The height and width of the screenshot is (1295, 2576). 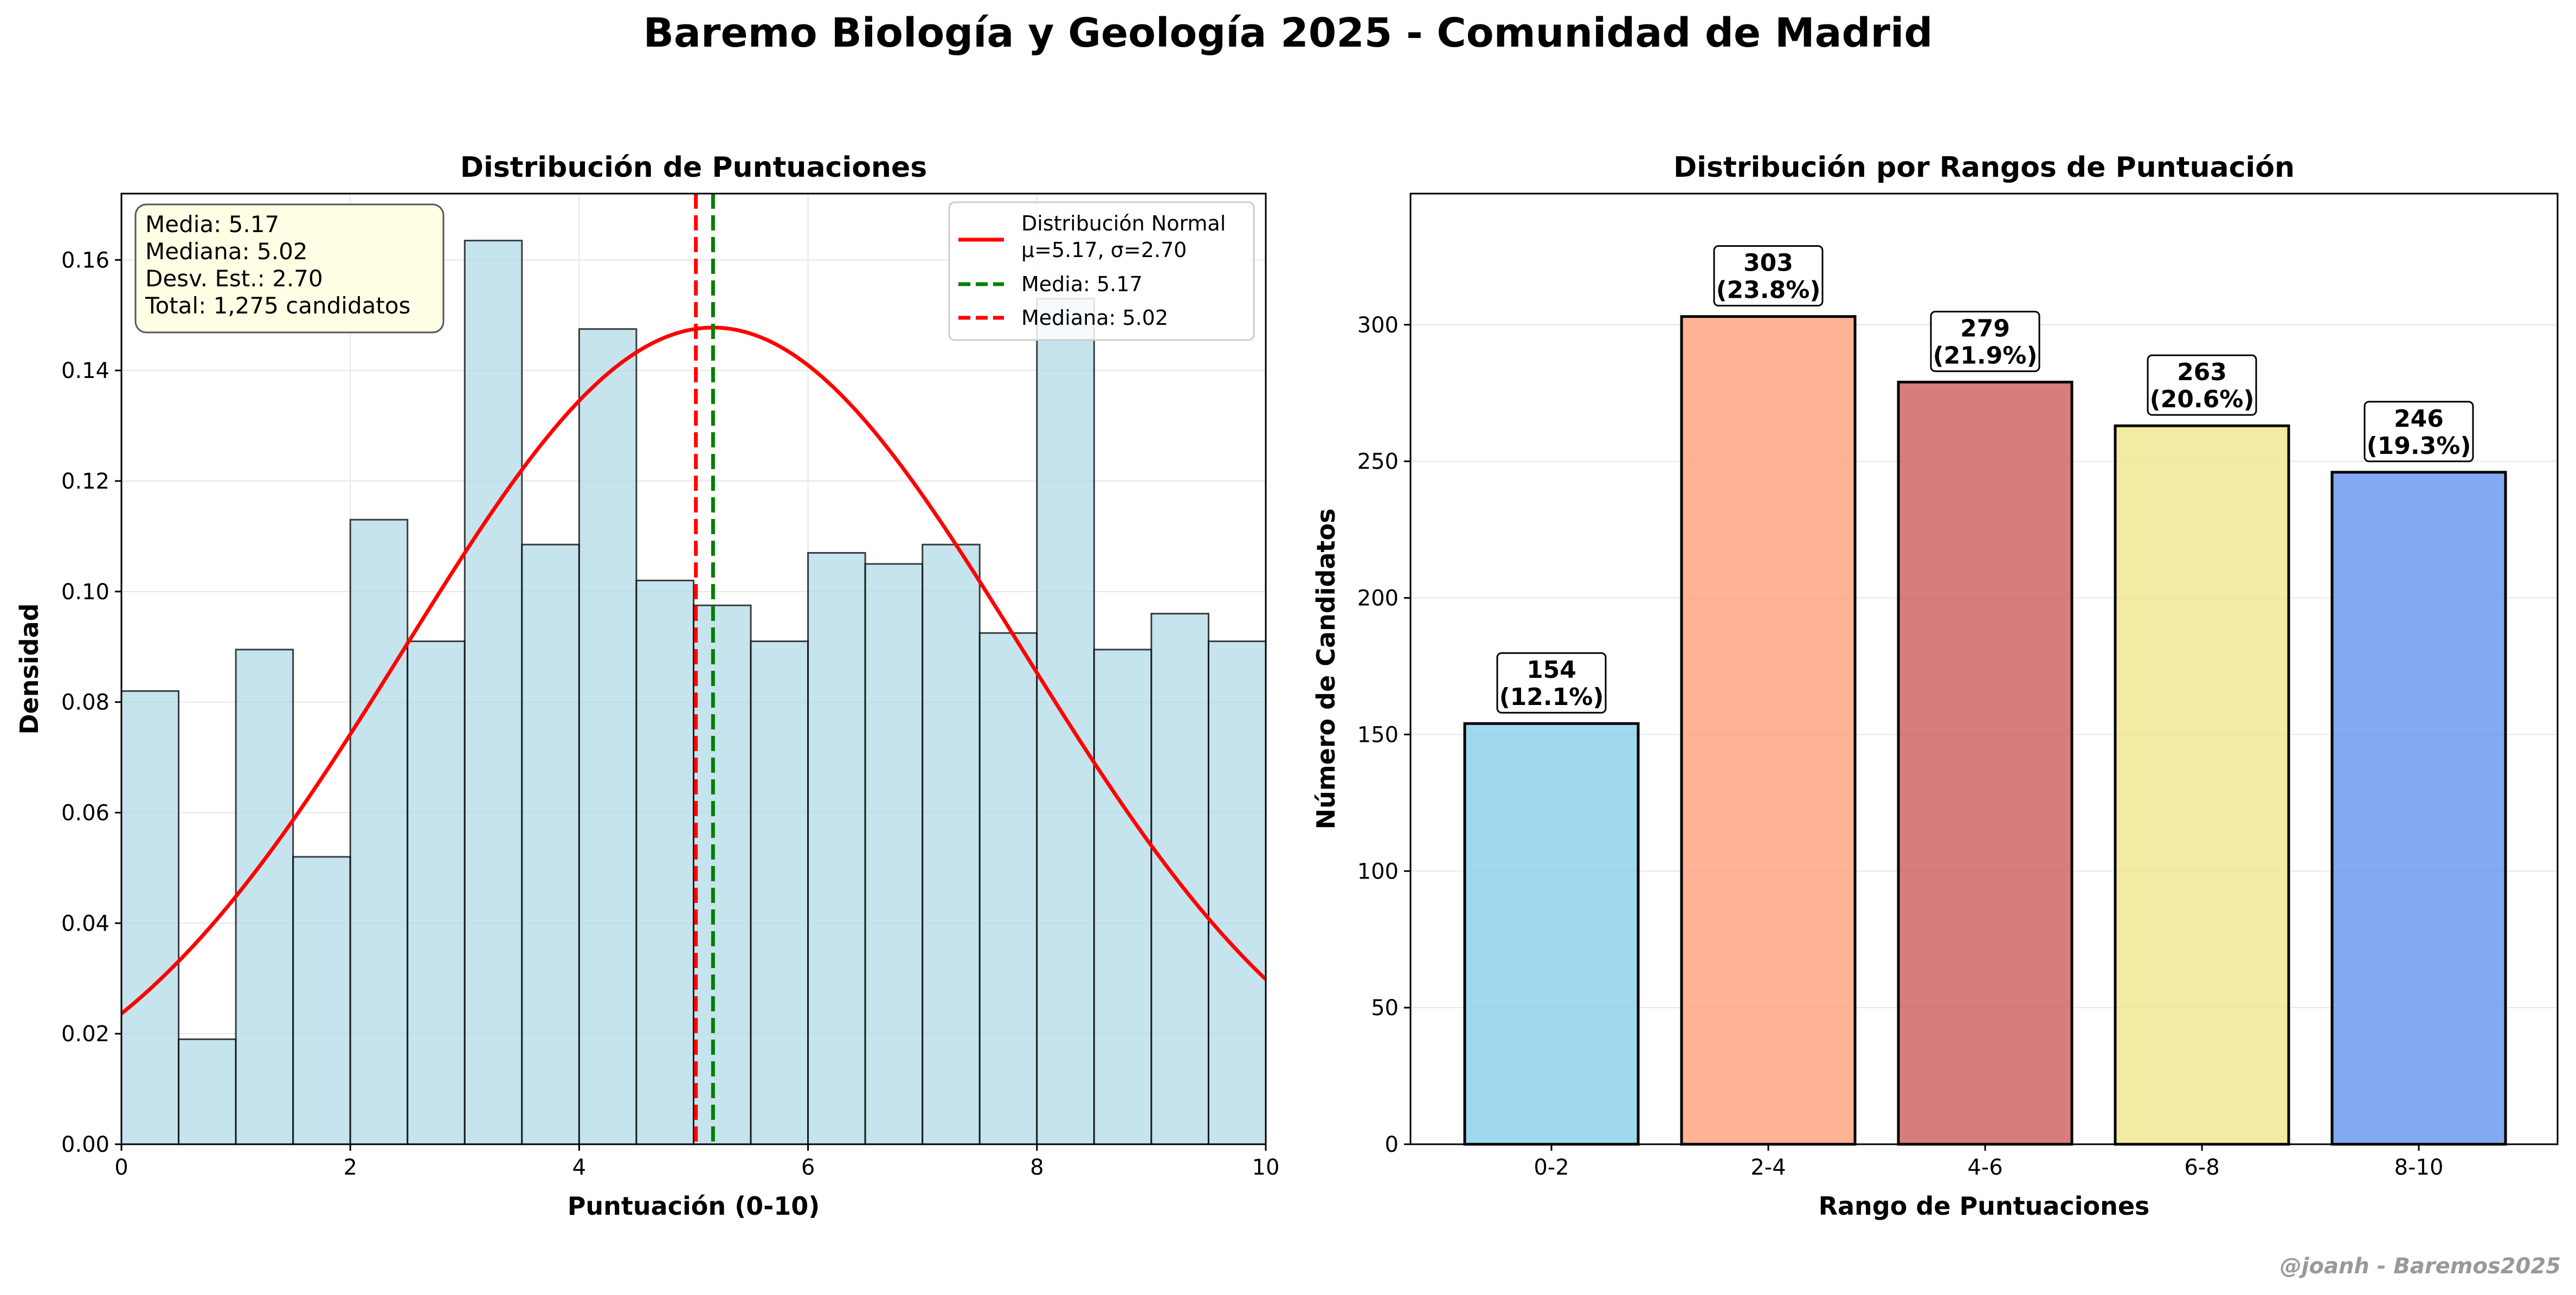 I want to click on bar-y-tick-label: 100, so click(x=1378, y=871).